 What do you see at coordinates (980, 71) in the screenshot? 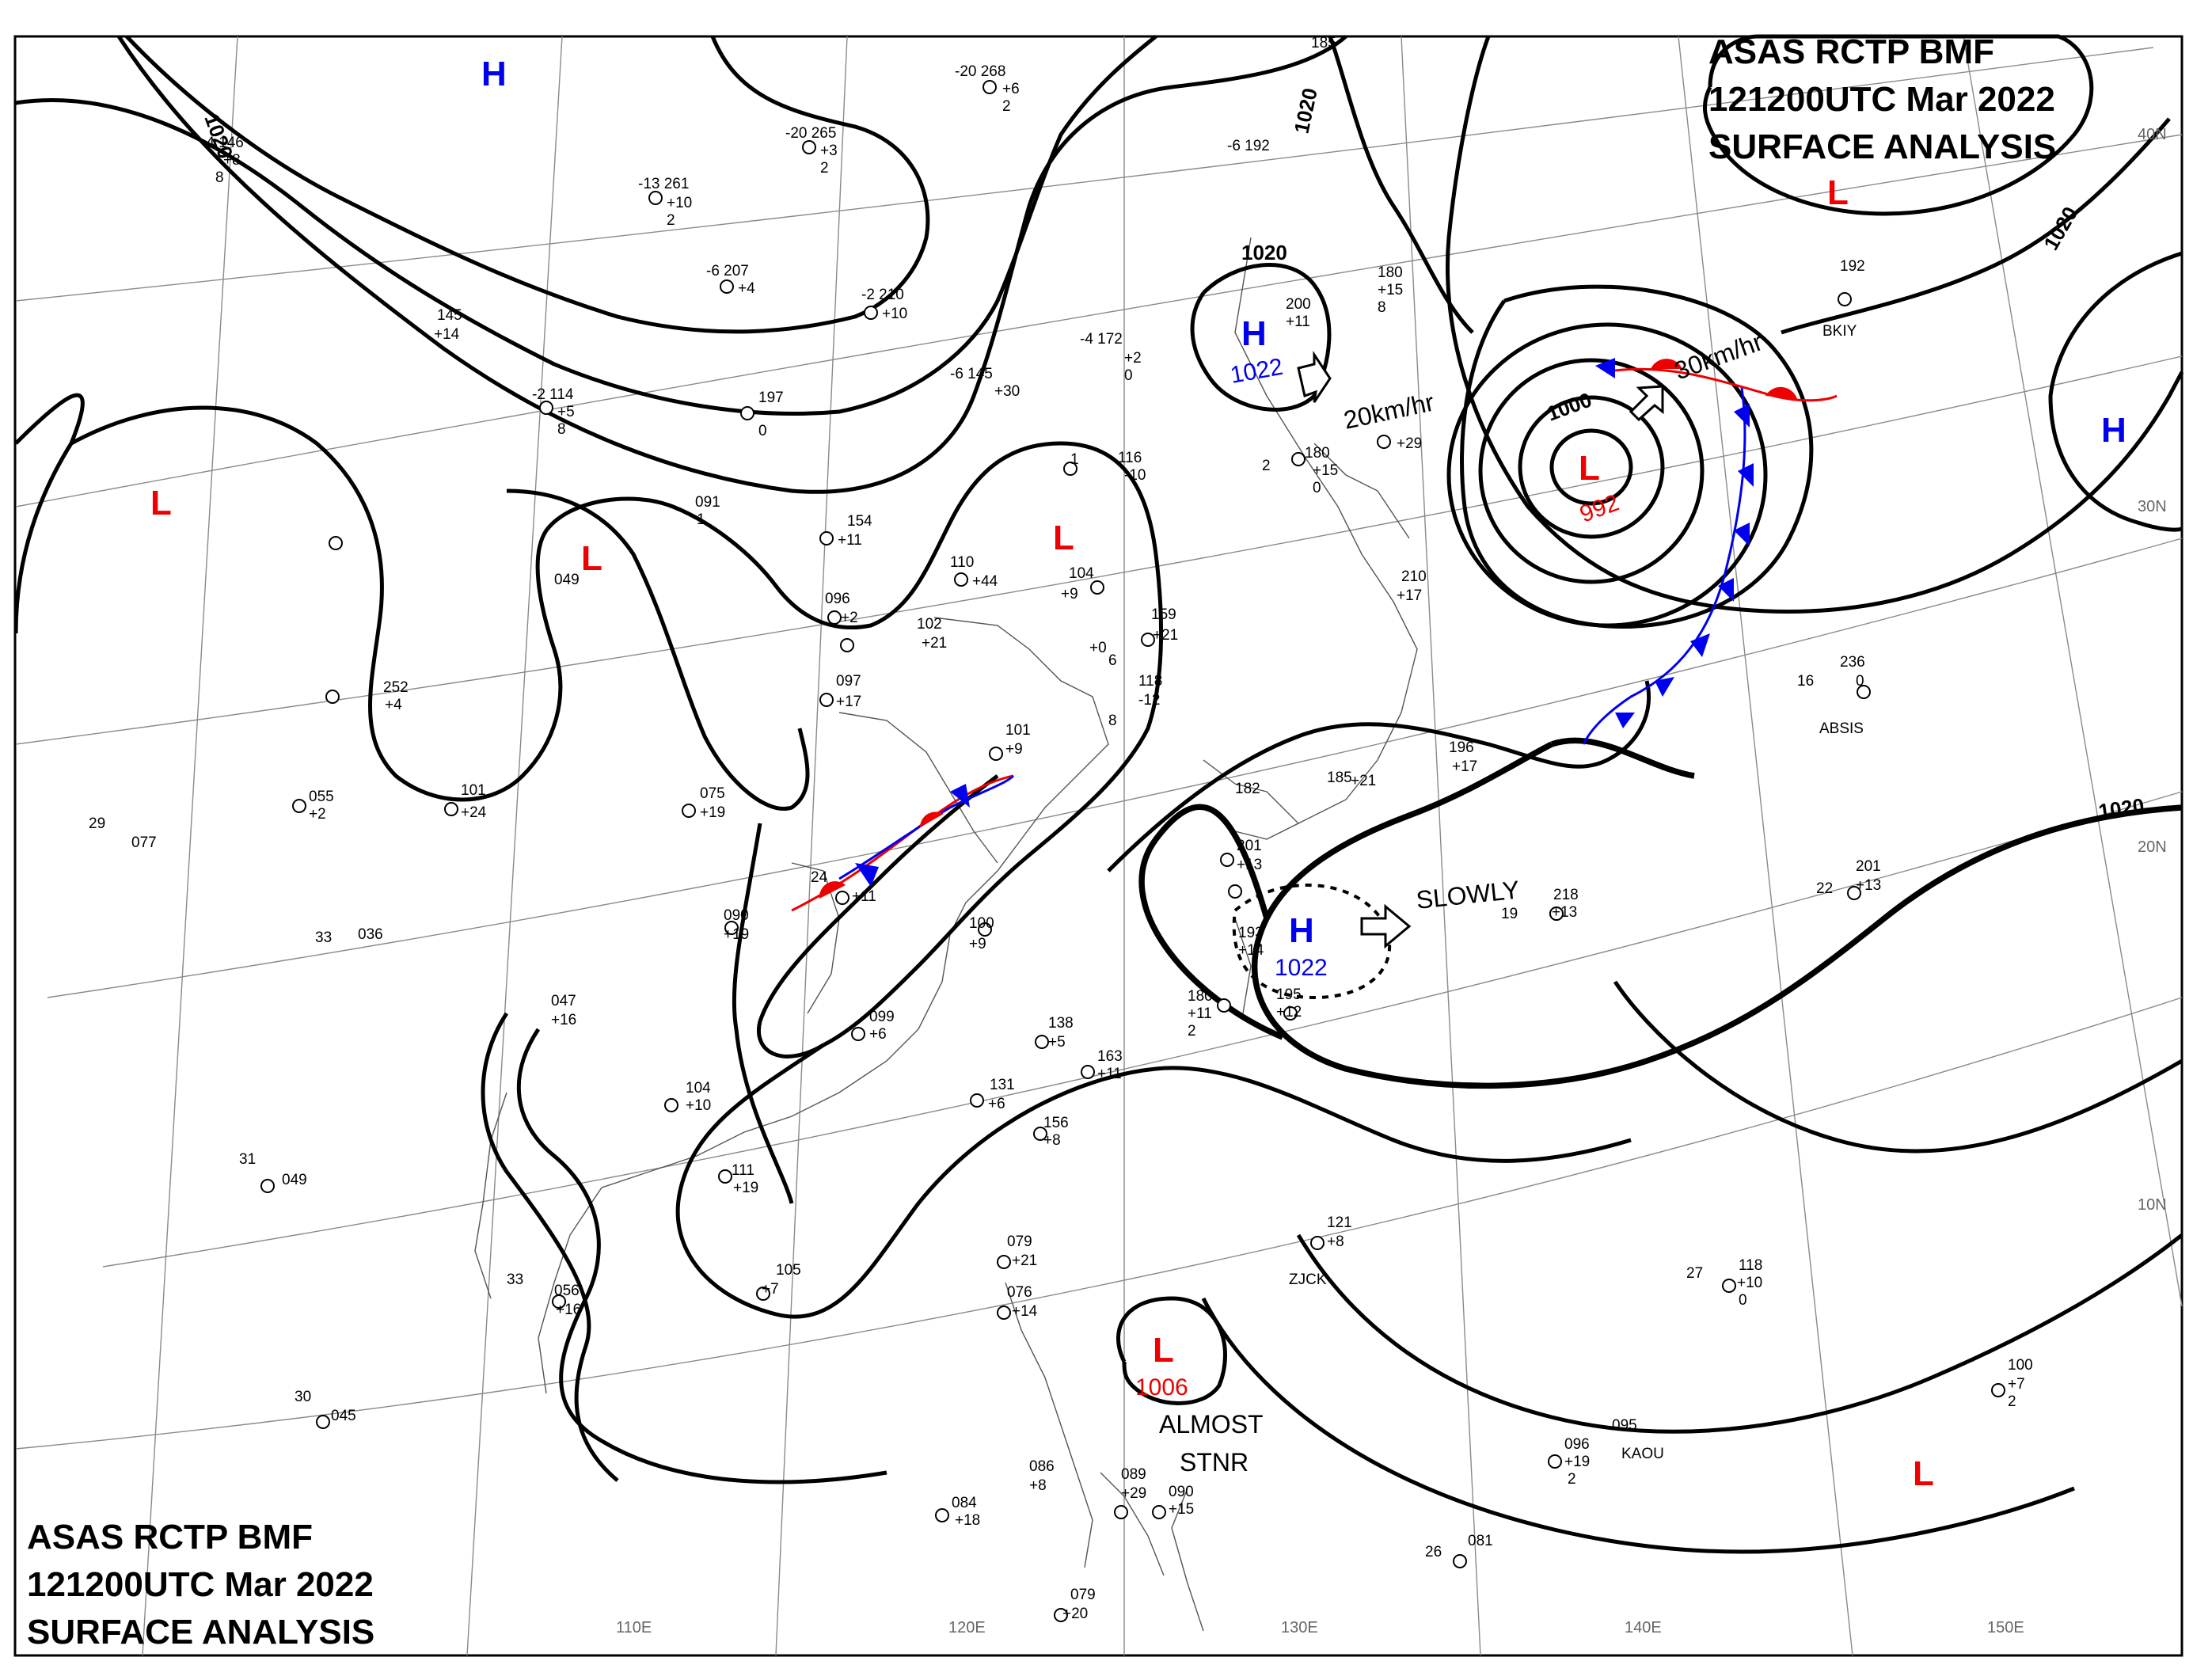
I see `station-label: -20 268` at bounding box center [980, 71].